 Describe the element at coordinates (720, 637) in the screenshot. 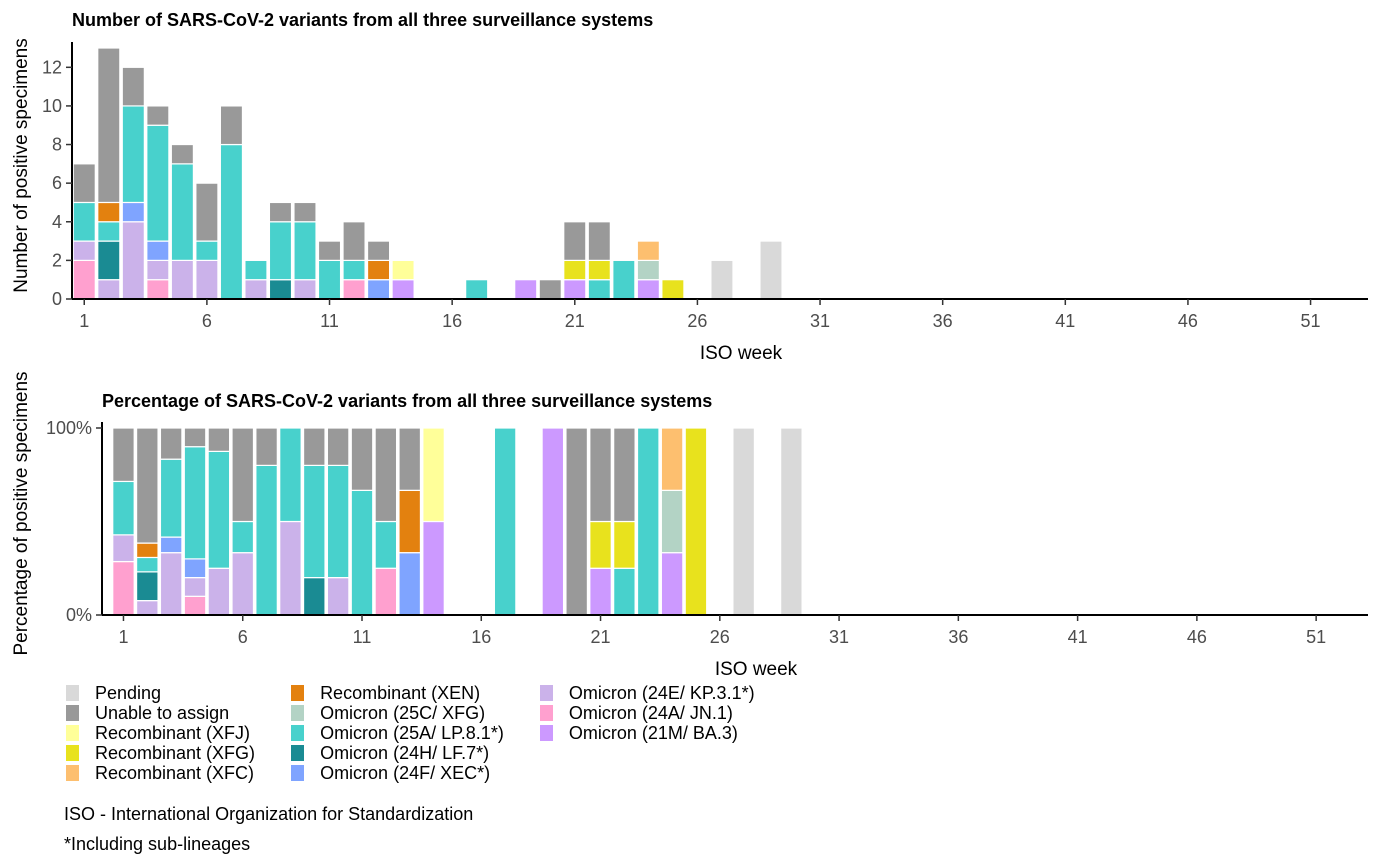

I see `x-tick-label: 26` at that location.